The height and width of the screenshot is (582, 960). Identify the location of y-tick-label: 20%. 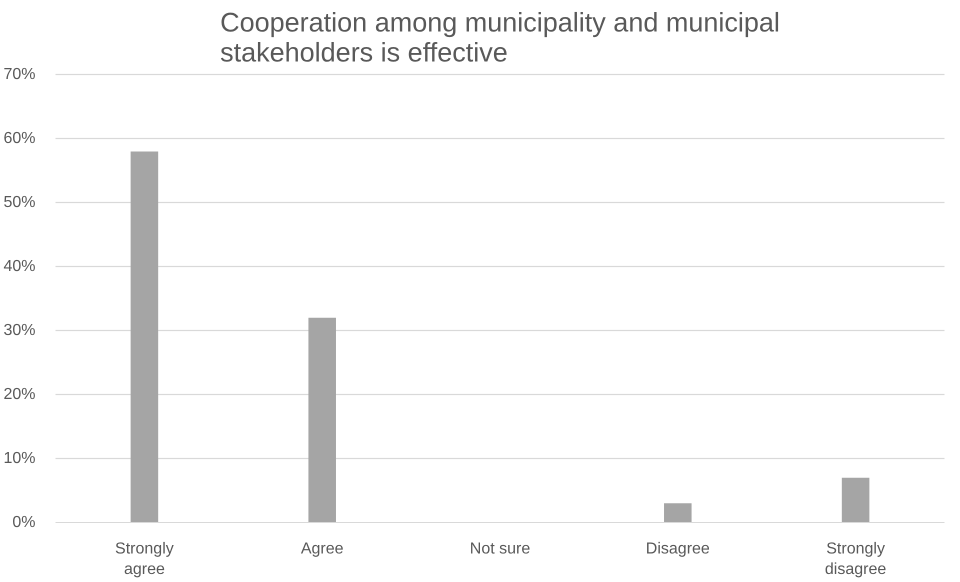
(19, 395).